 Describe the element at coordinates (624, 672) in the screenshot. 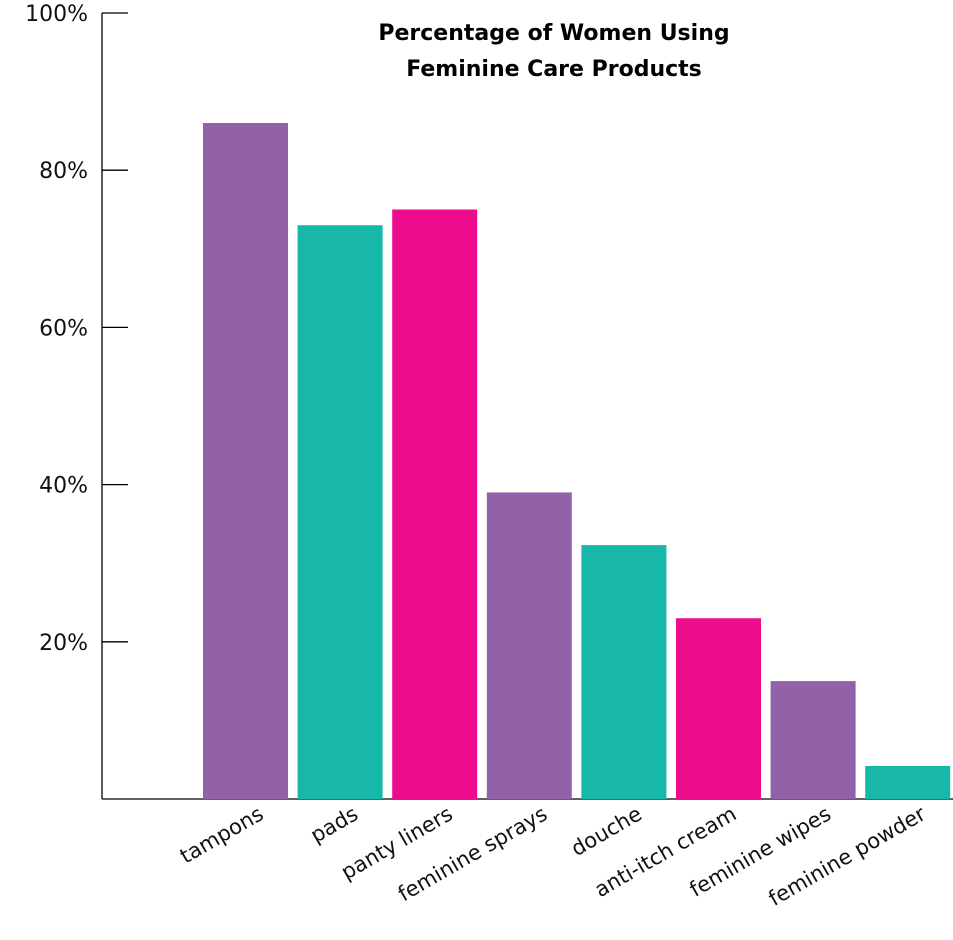

I see `bar-douche` at that location.